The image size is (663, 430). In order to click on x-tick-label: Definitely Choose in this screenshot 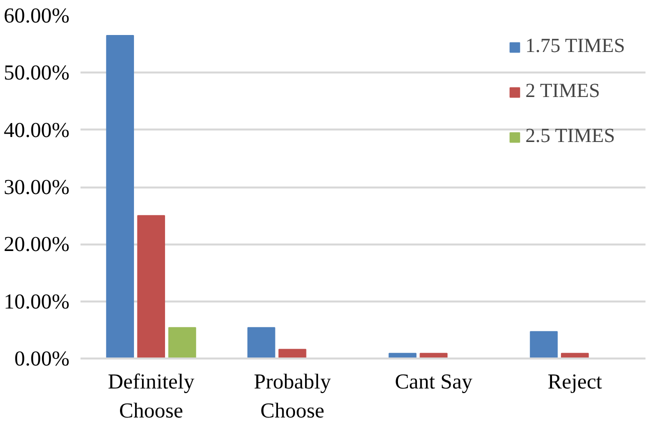, I will do `click(151, 396)`.